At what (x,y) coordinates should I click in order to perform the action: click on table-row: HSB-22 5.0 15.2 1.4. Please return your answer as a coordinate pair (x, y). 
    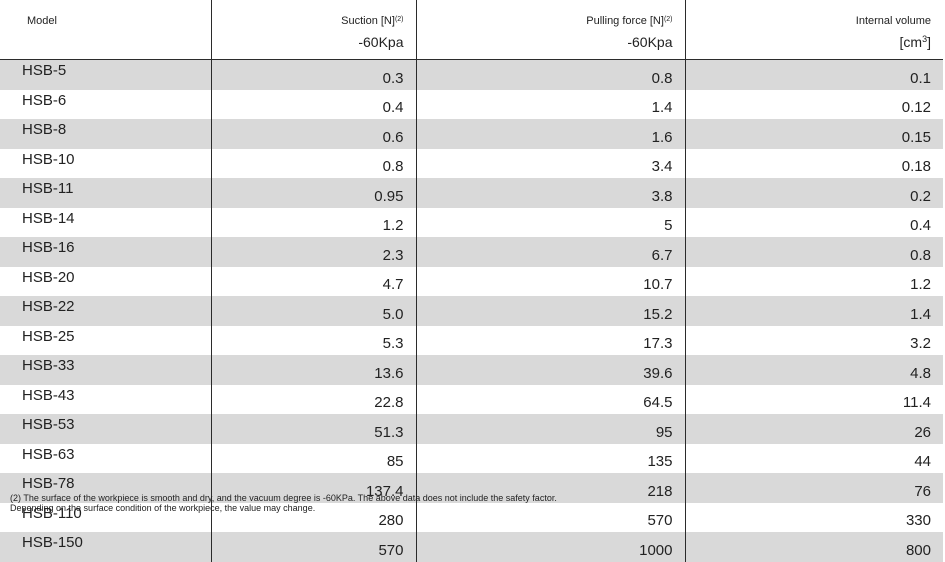
    Looking at the image, I should click on (471, 311).